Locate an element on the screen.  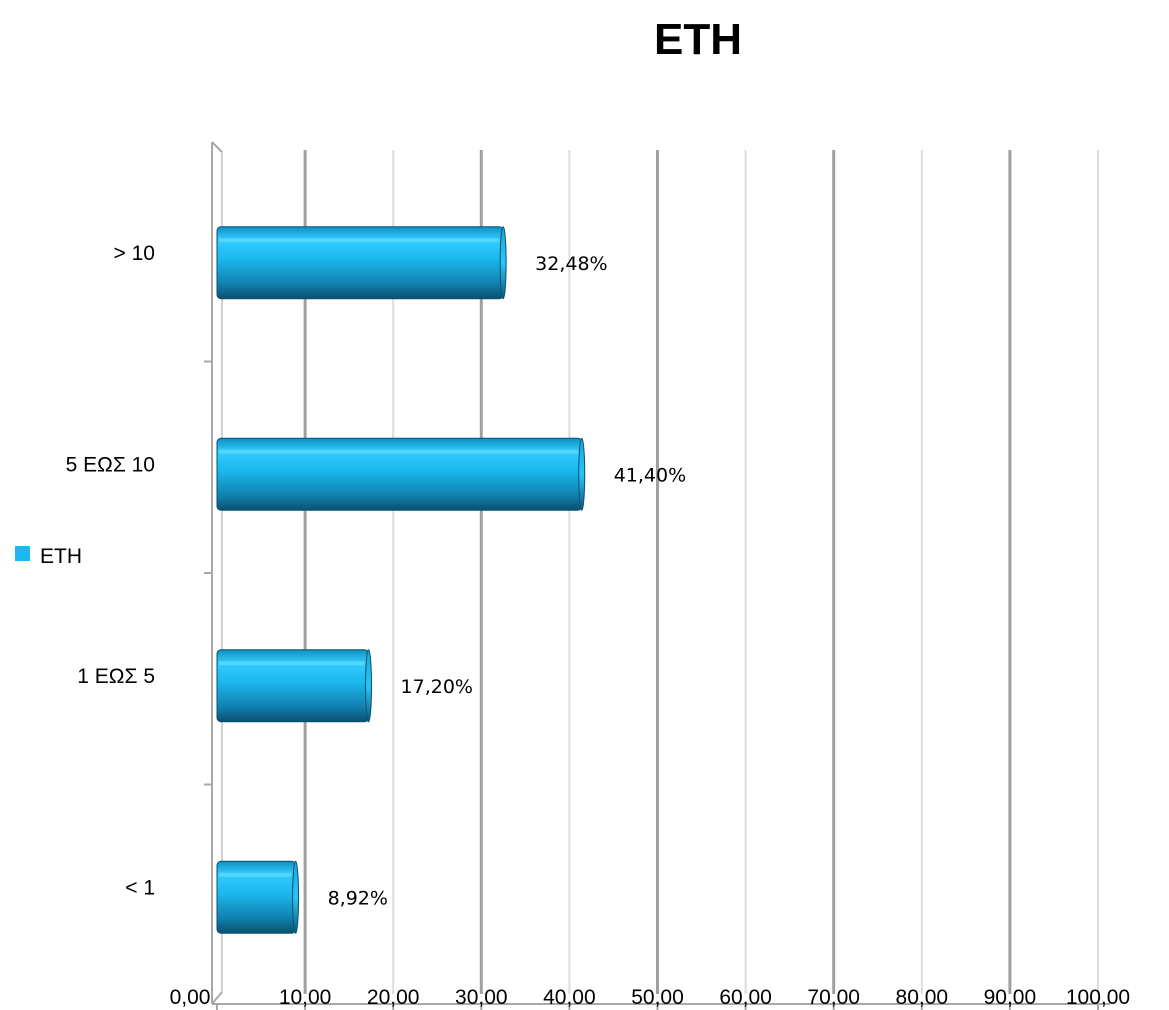
x-axis-corner-edge is located at coordinates (217, 998).